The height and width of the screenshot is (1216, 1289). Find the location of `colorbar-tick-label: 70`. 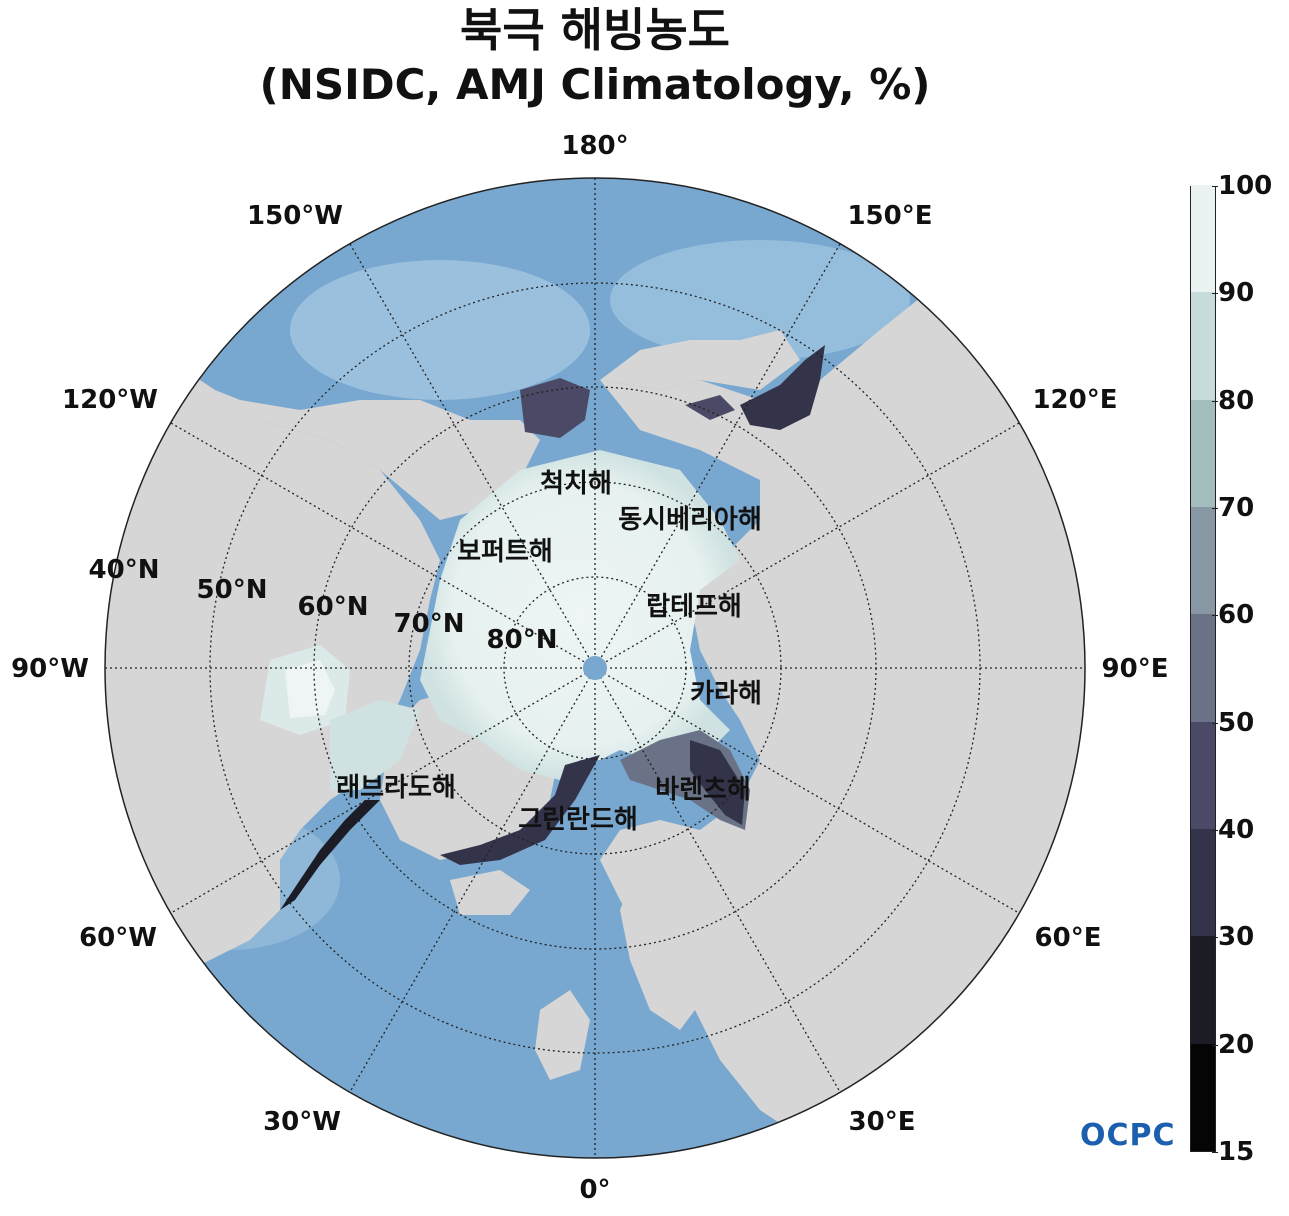

colorbar-tick-label: 70 is located at coordinates (1233, 508).